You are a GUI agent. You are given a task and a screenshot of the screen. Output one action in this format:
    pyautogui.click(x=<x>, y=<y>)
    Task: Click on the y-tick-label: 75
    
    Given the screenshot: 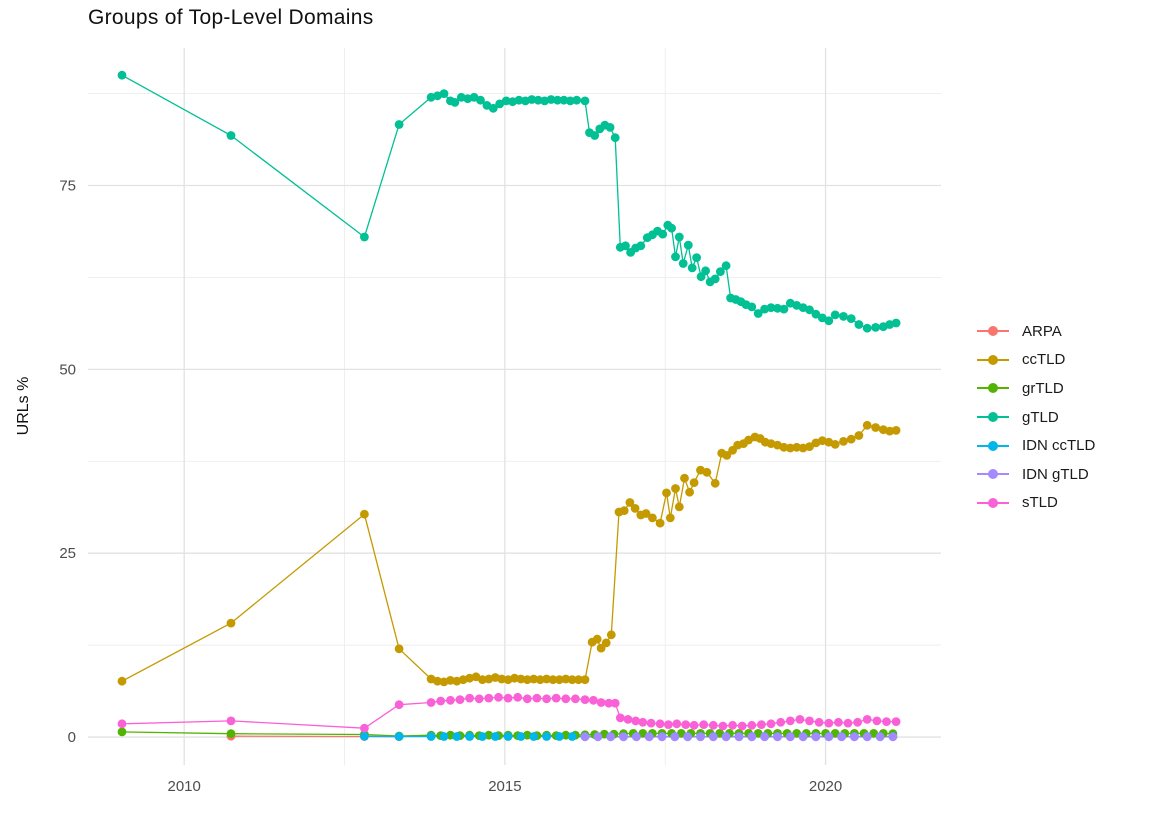 What is the action you would take?
    pyautogui.click(x=67, y=186)
    